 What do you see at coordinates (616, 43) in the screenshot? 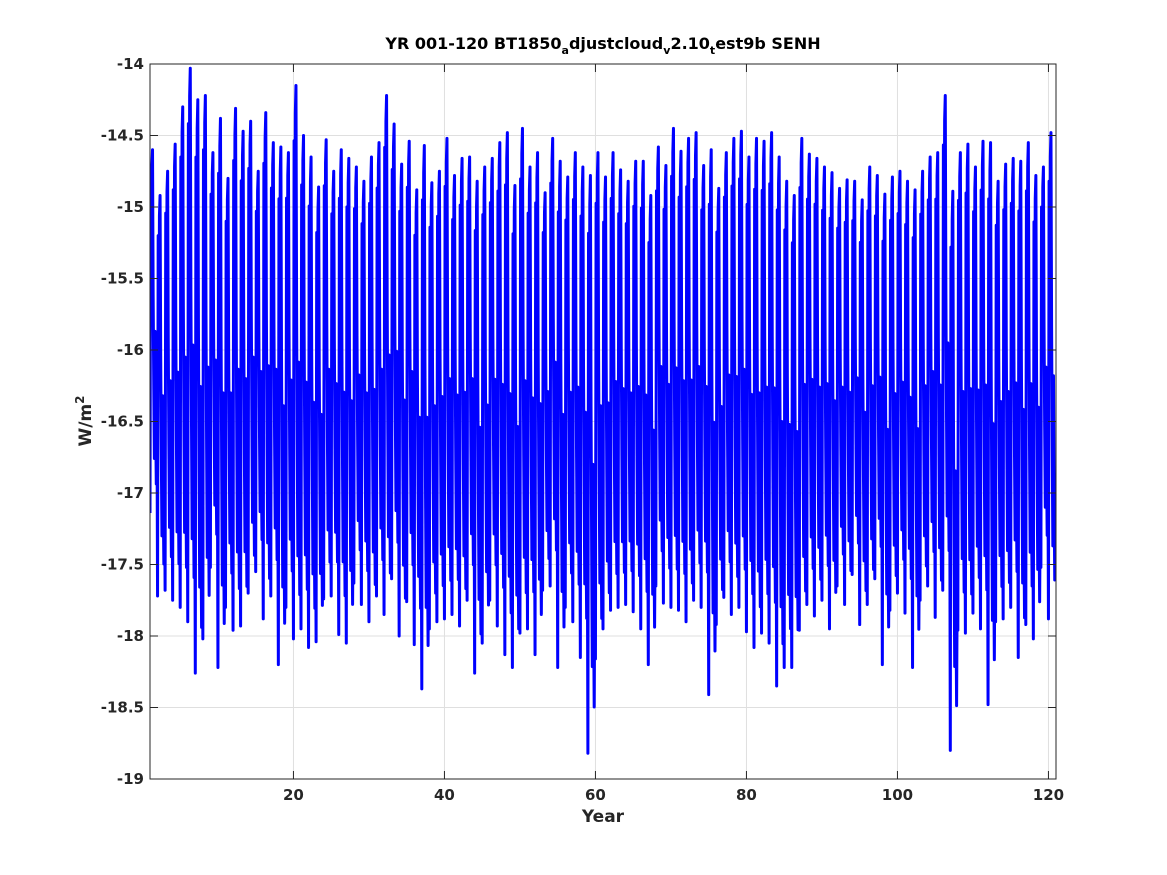
I see `title-part: djustcloud` at bounding box center [616, 43].